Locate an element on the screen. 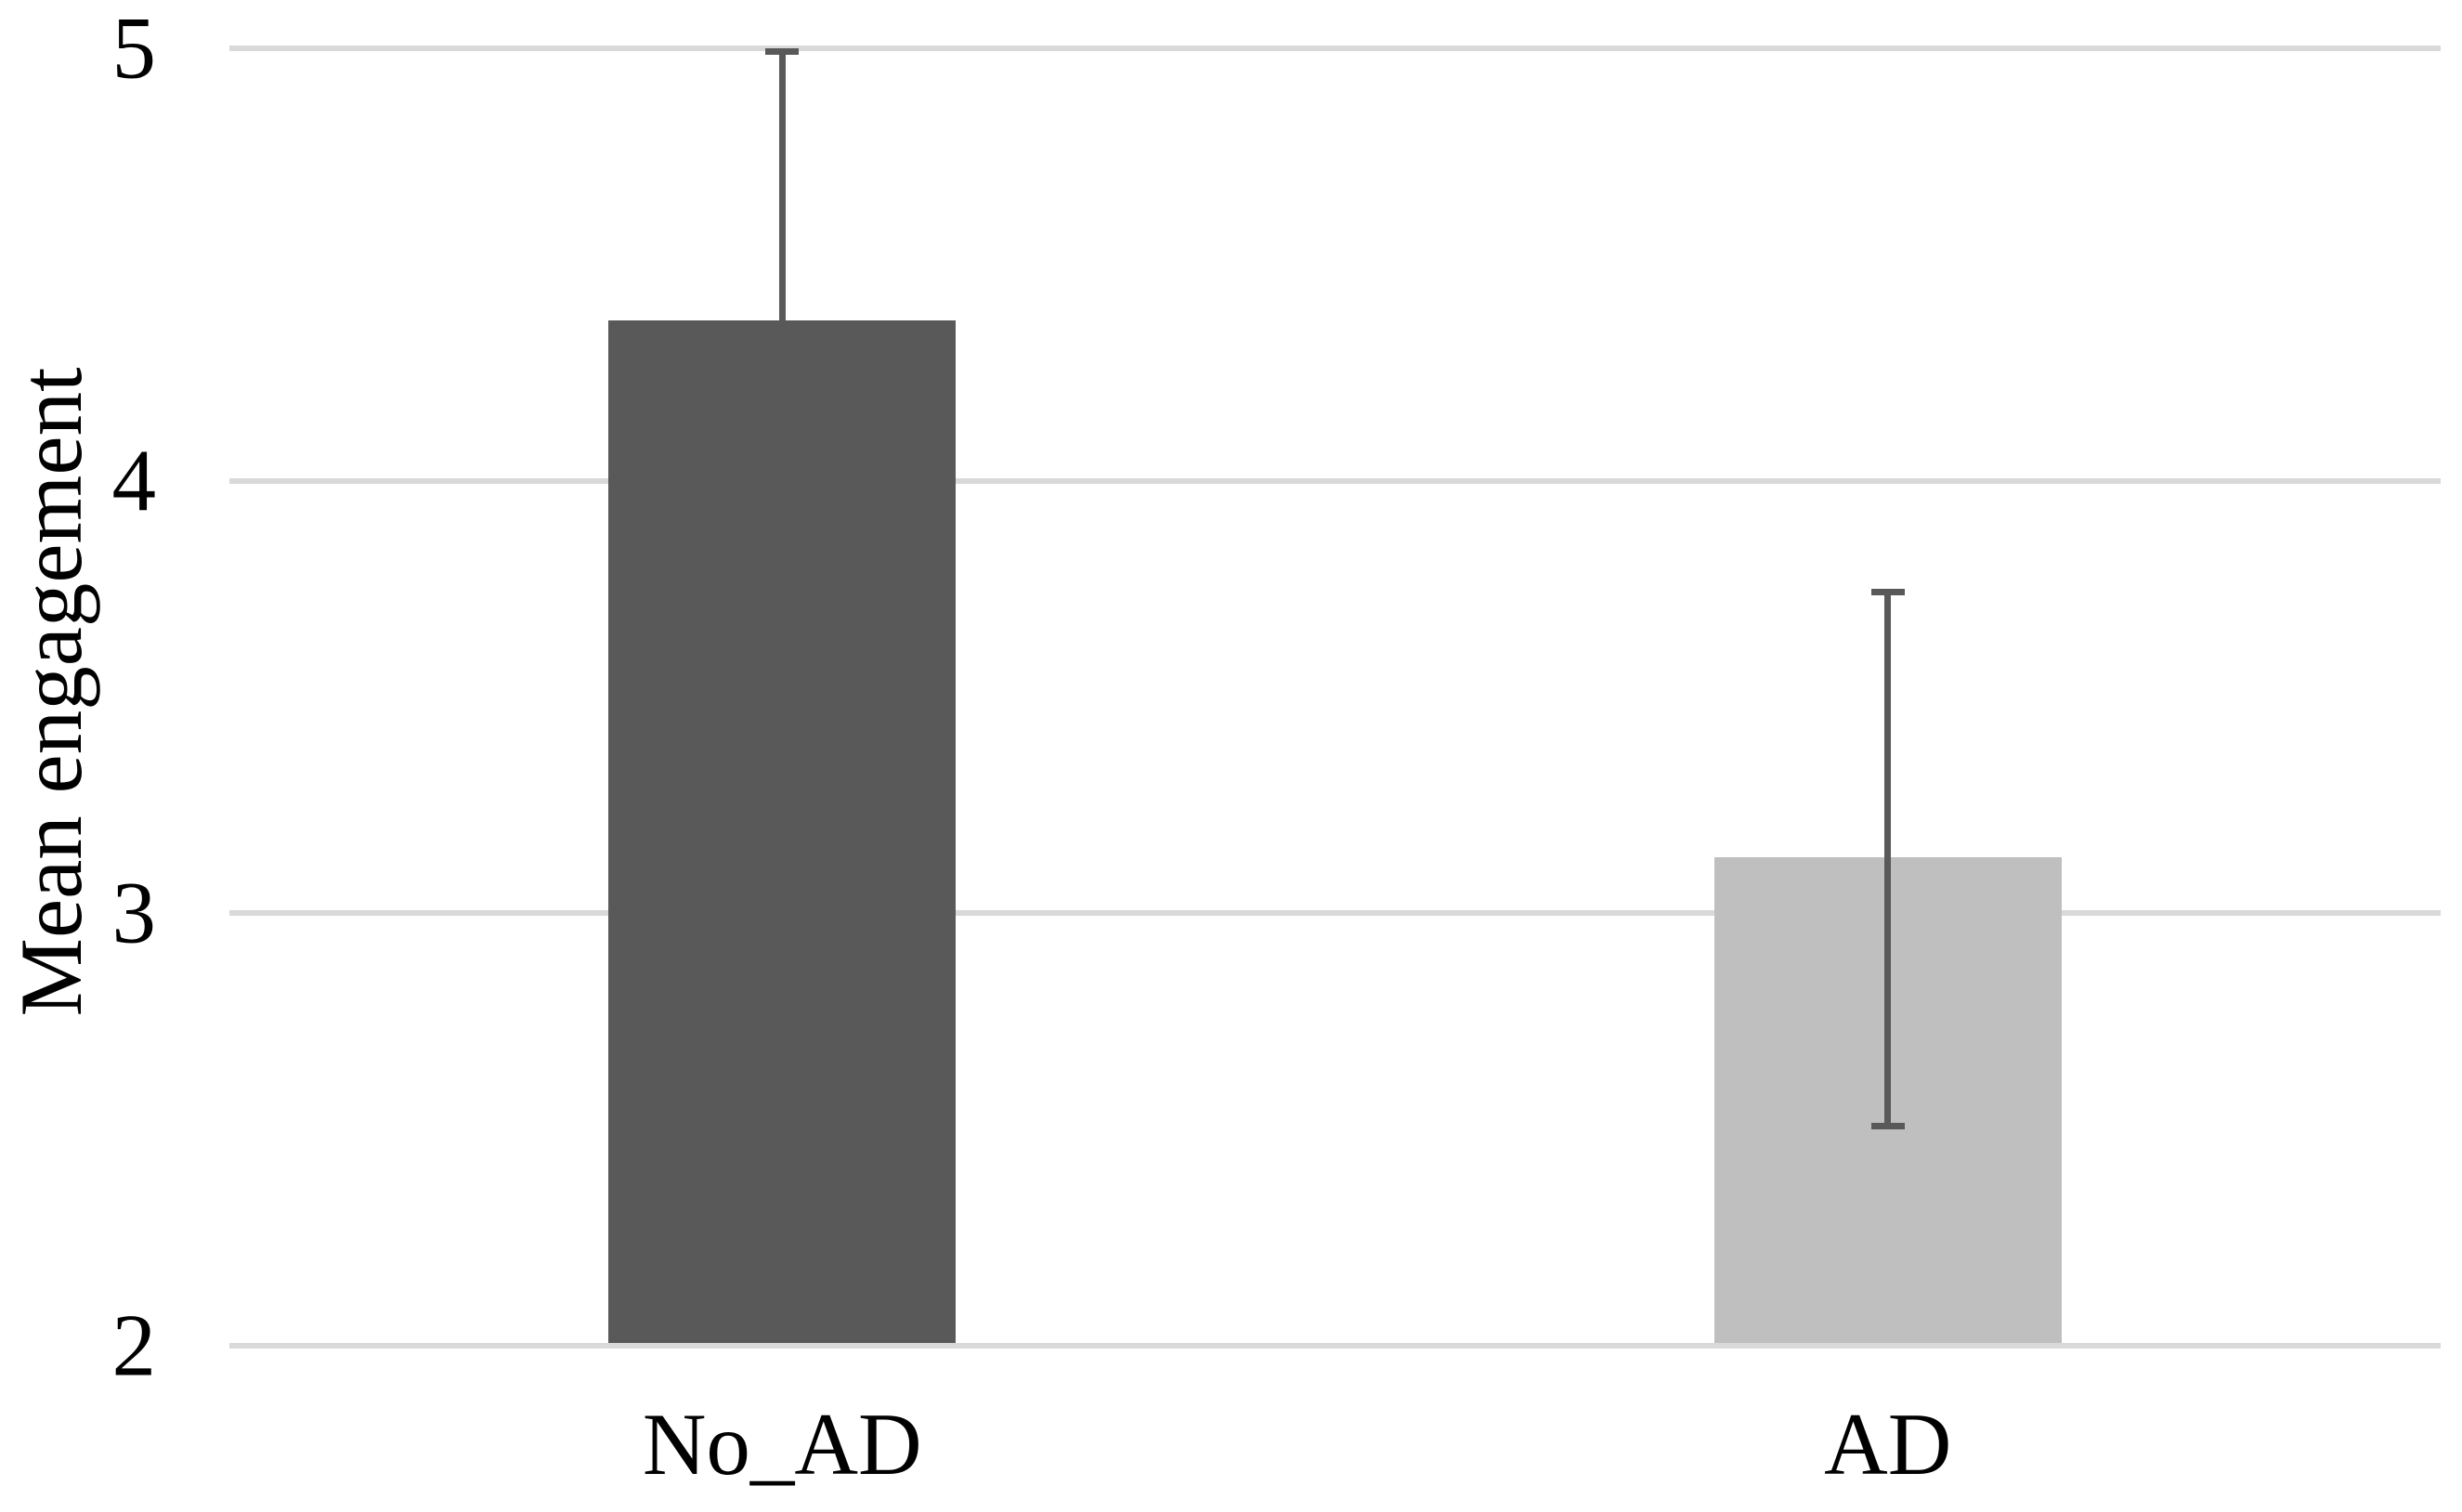 Image resolution: width=2462 pixels, height=1512 pixels. error-bar-no-ad-line is located at coordinates (782, 184).